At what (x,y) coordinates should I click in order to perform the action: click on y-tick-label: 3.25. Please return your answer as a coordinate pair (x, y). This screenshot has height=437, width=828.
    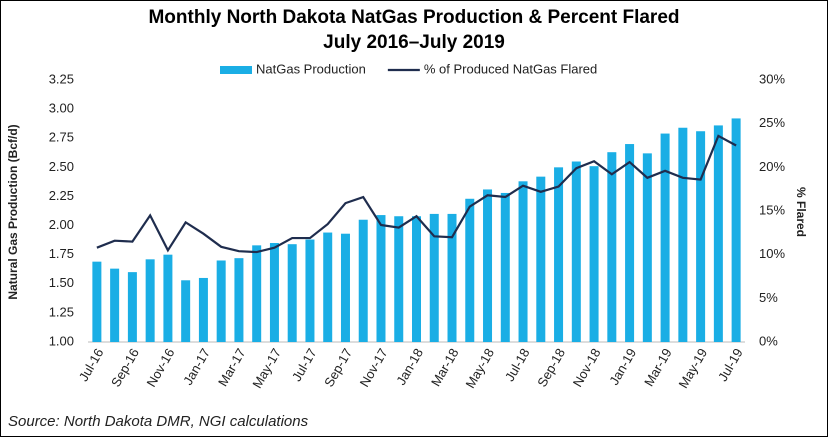
    Looking at the image, I should click on (61, 78).